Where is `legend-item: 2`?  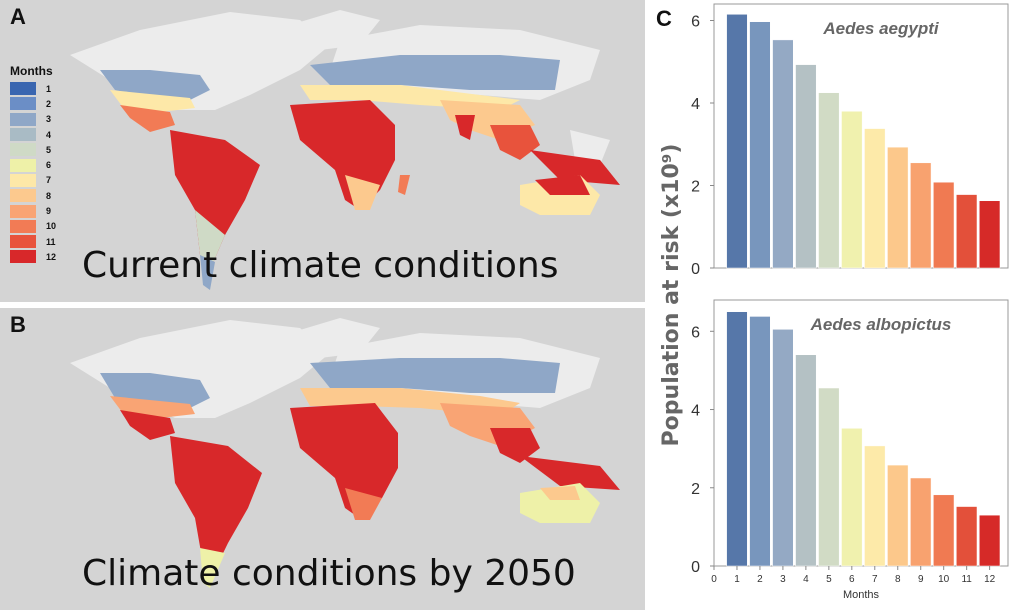
legend-item: 2 is located at coordinates (42, 103).